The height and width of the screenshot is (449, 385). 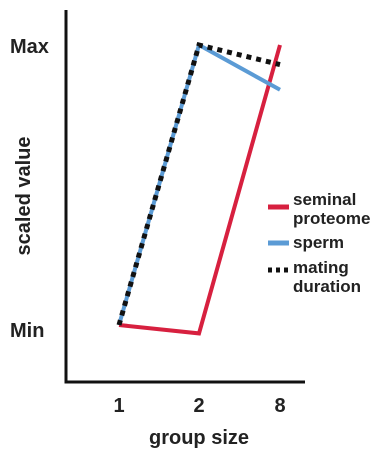 I want to click on x-tick-label-2: 2, so click(x=198, y=406).